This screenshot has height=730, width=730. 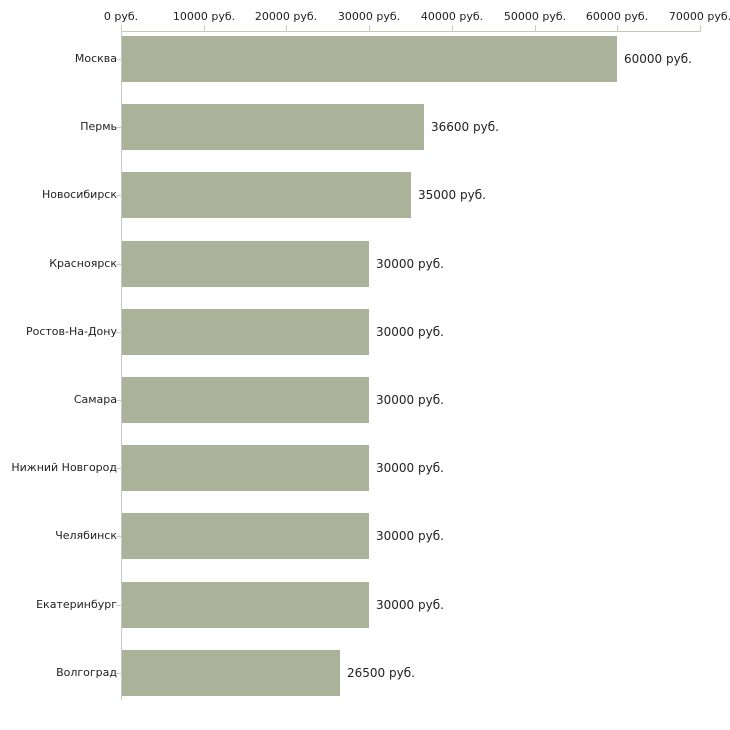 I want to click on category-label: Красноярск, so click(x=83, y=263).